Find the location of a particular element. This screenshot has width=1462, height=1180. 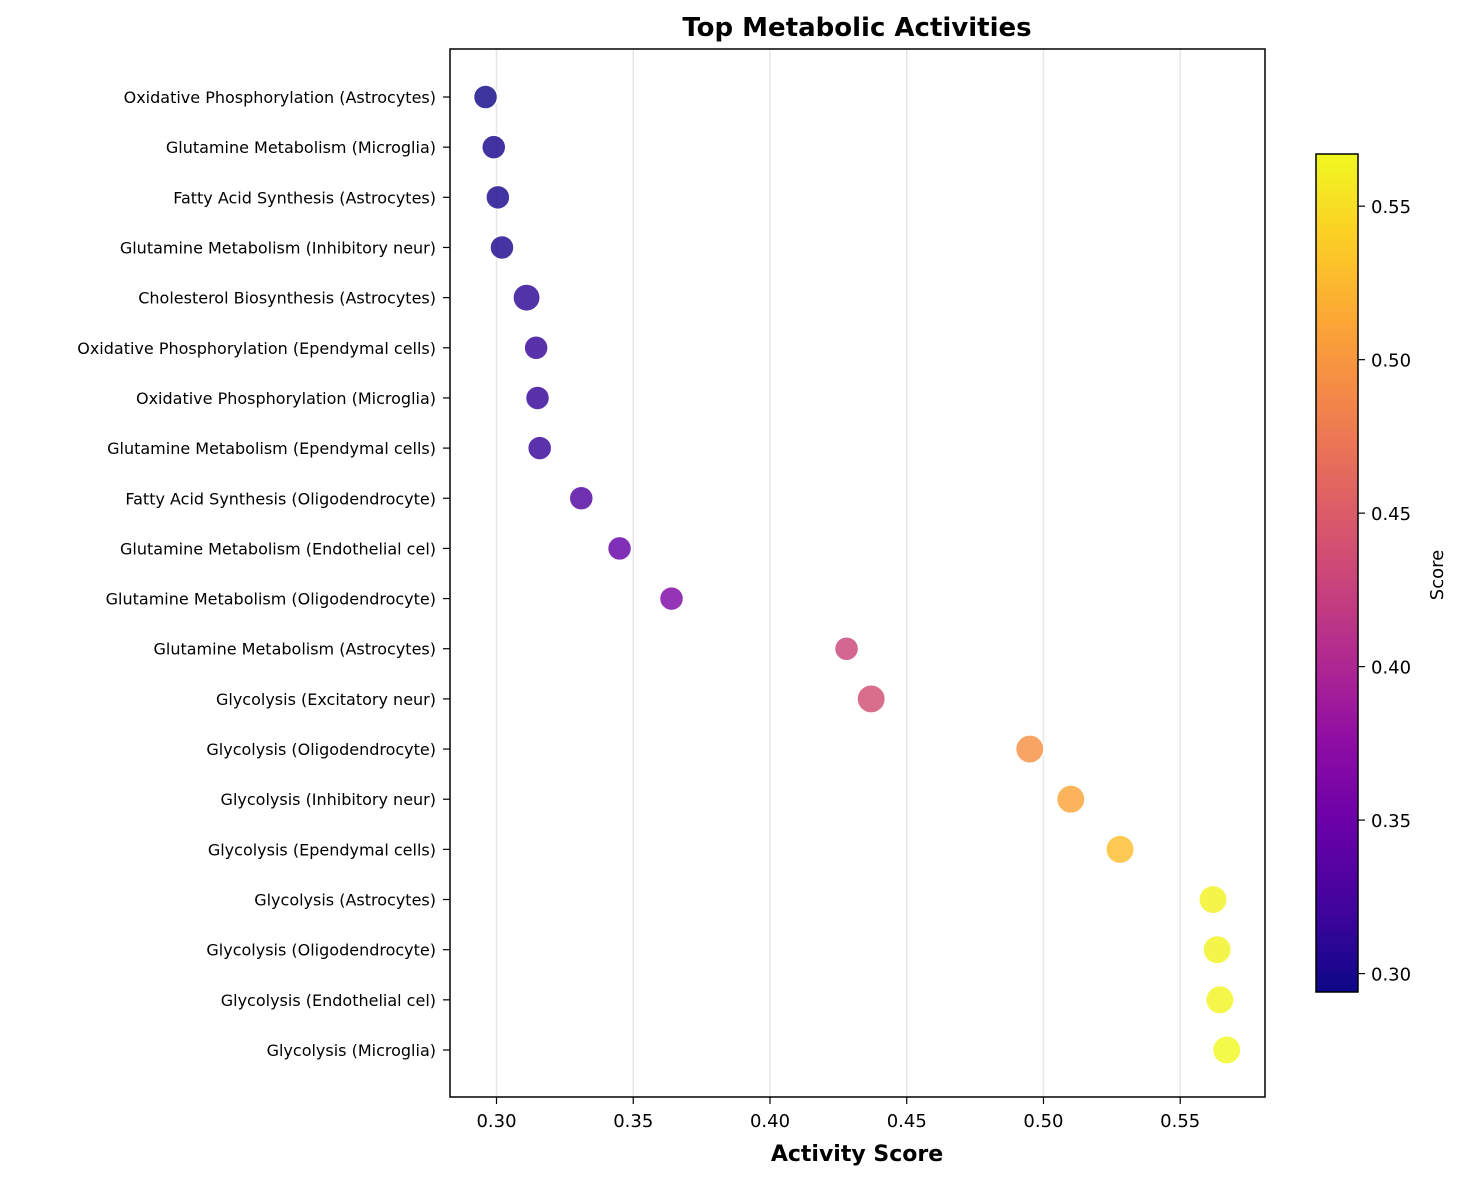

x-axis: 0.30 0.35 0.40 0.45 0.50 0.55 is located at coordinates (838, 1114).